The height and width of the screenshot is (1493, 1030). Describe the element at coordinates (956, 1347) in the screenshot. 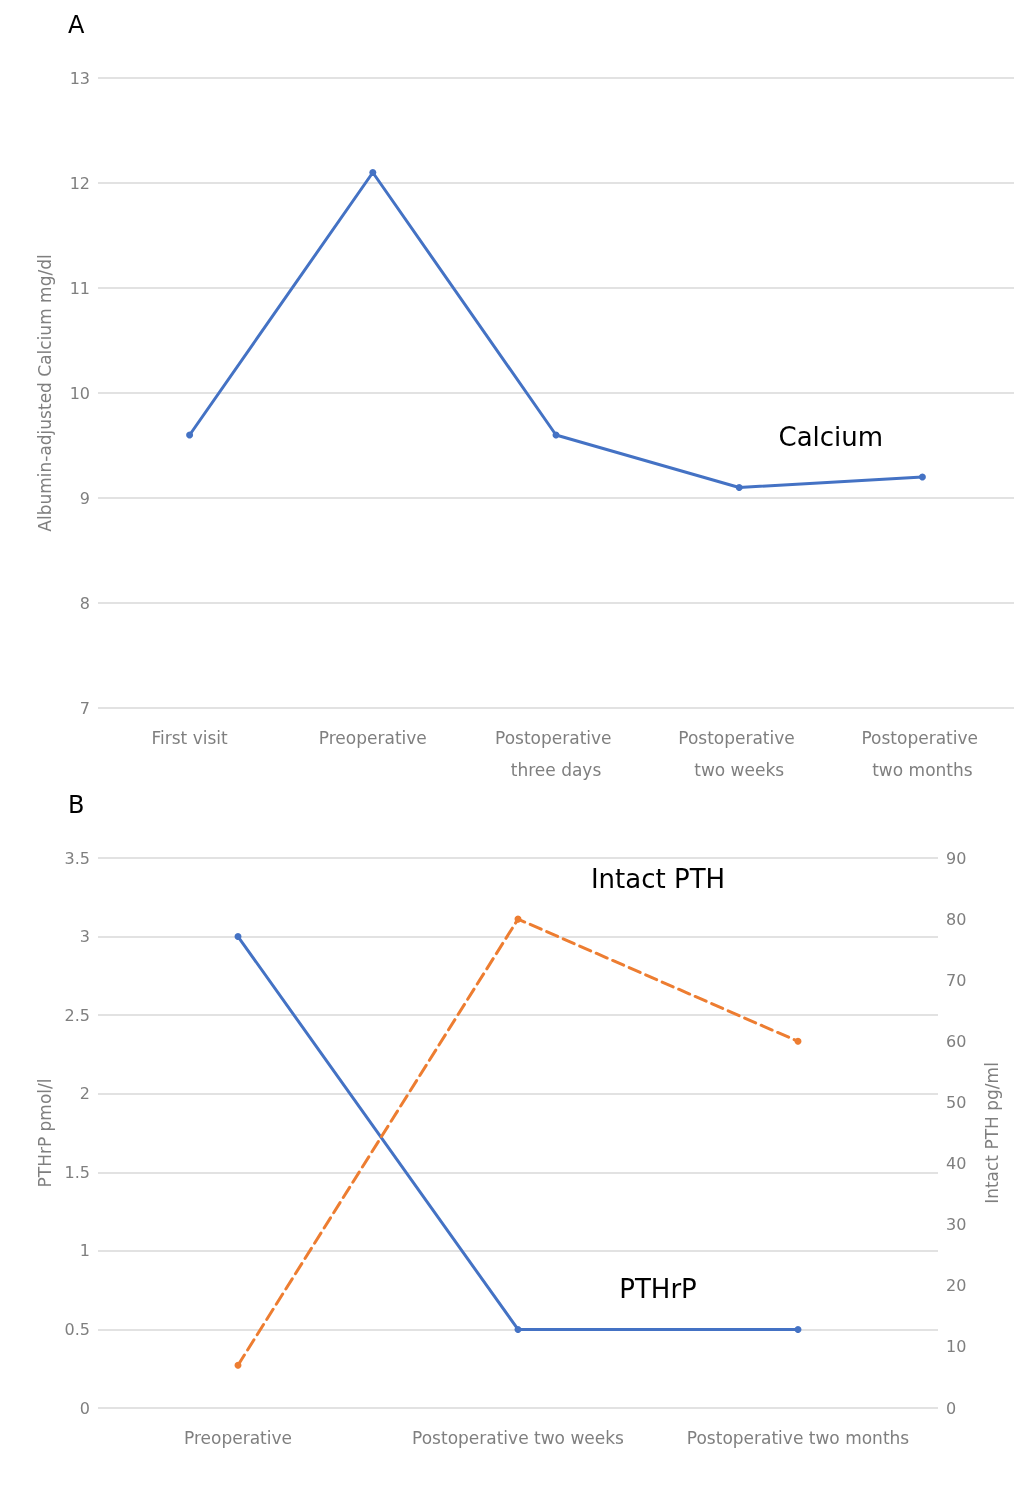

I see `y2-tick-label: 10` at that location.